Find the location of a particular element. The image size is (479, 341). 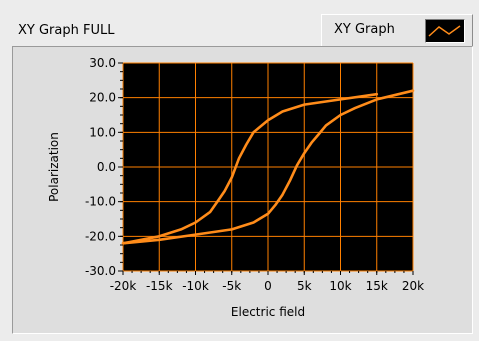

graph-title: XY Graph FULL is located at coordinates (66, 30).